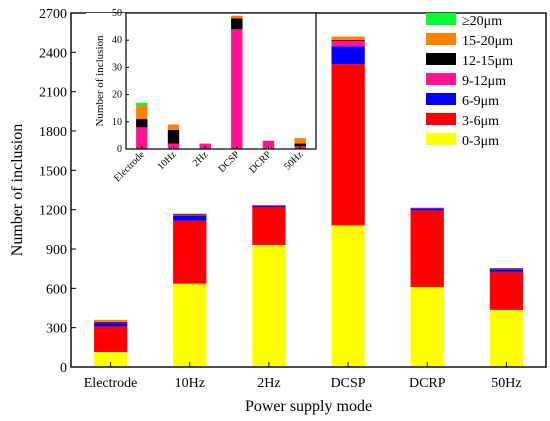 Image resolution: width=550 pixels, height=421 pixels. I want to click on inset-y-tick-label: 20, so click(117, 95).